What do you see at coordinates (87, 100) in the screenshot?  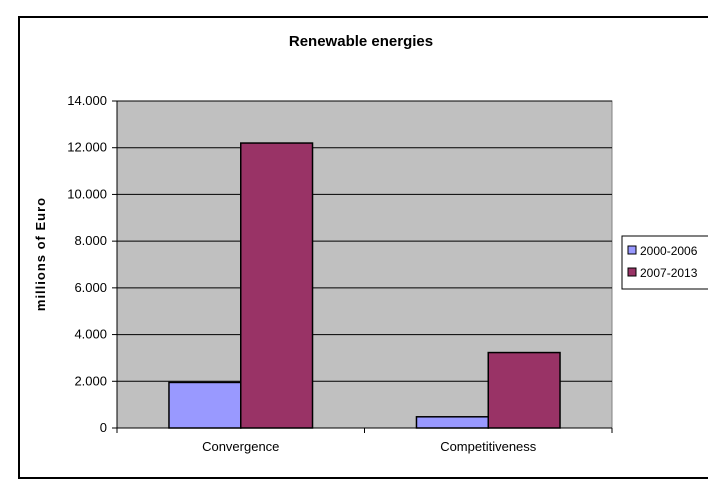 I see `y-tick-label: 14.000` at bounding box center [87, 100].